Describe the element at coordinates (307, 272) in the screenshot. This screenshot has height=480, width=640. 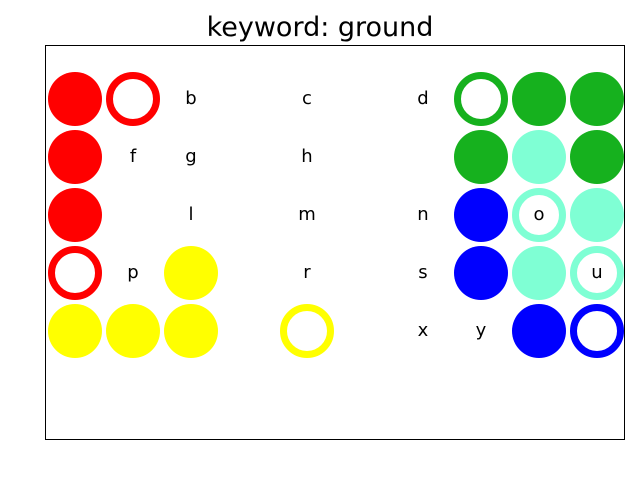
I see `letter-cell-r: r` at that location.